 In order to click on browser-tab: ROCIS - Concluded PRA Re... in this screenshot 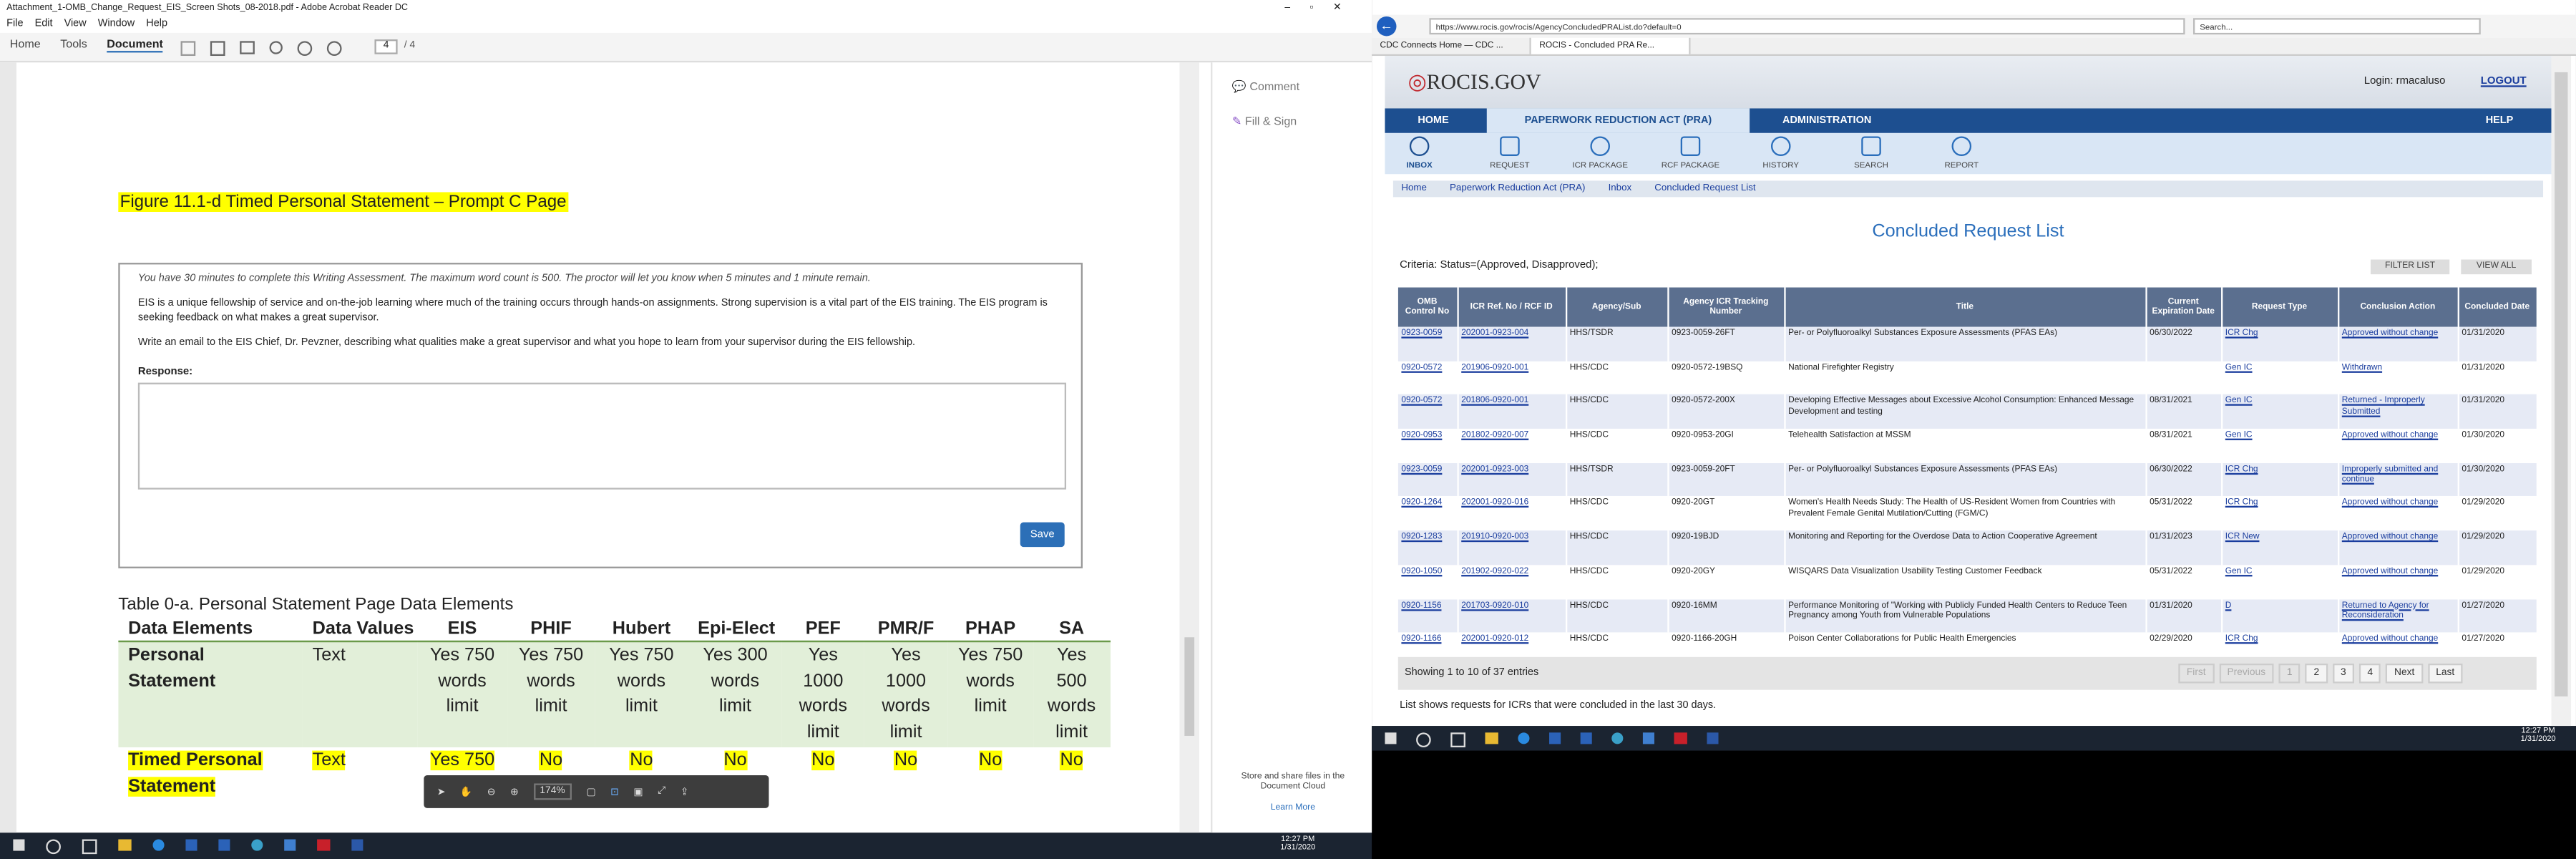, I will do `click(1611, 45)`.